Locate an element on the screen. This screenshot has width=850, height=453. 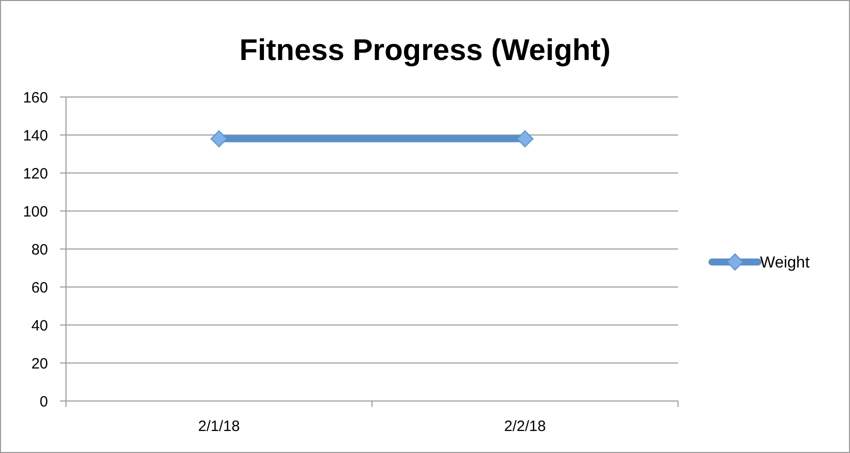
y-tick-label: 40 is located at coordinates (39, 325).